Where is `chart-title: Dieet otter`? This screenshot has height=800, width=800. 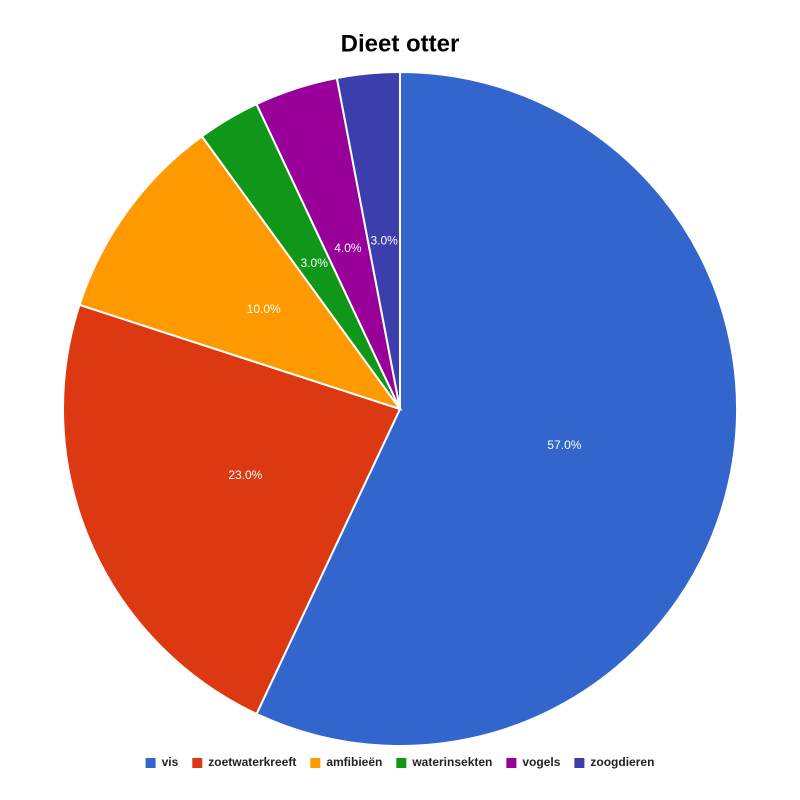
chart-title: Dieet otter is located at coordinates (400, 43).